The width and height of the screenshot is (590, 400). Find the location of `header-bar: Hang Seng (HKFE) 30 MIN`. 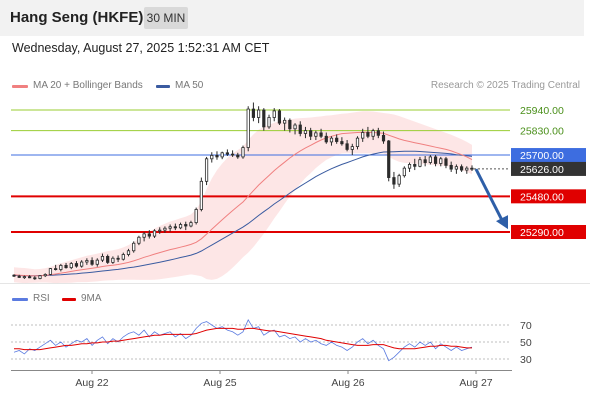

header-bar: Hang Seng (HKFE) 30 MIN is located at coordinates (292, 18).